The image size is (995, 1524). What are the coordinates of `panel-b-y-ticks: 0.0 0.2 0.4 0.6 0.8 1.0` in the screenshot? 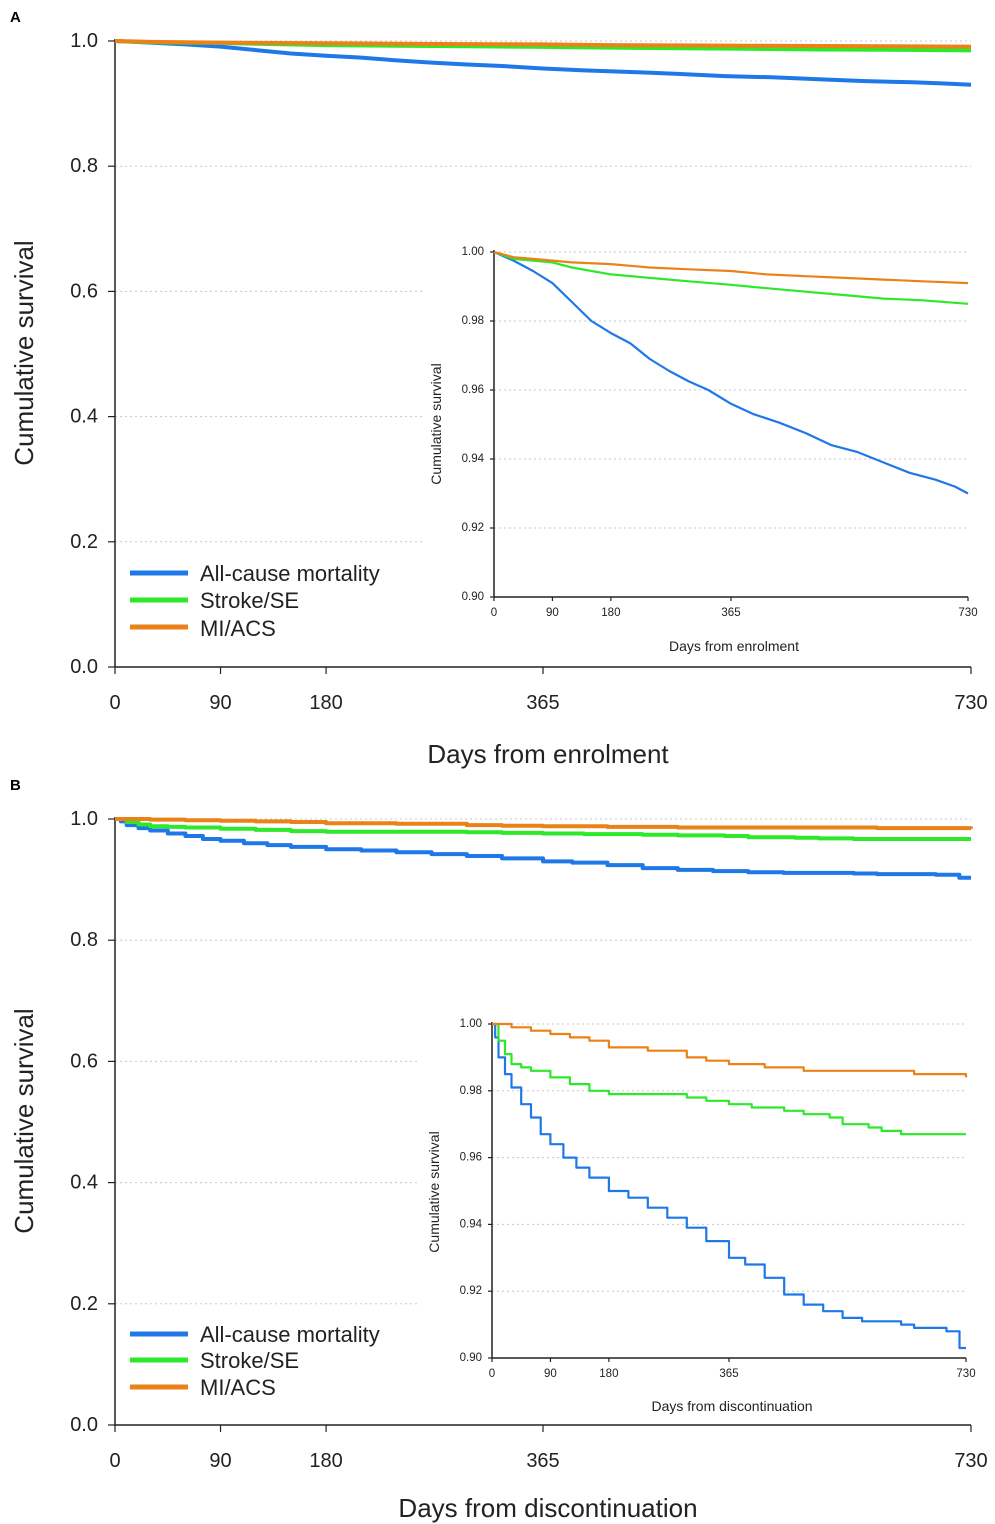 It's located at (92, 1122).